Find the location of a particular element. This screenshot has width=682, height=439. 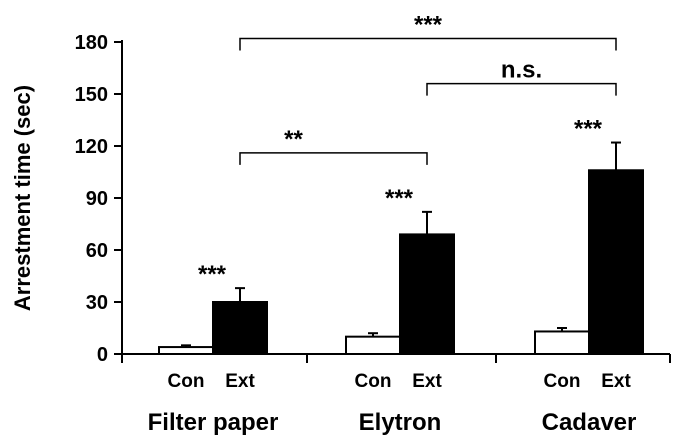

y-tick-label: 60 is located at coordinates (97, 251).